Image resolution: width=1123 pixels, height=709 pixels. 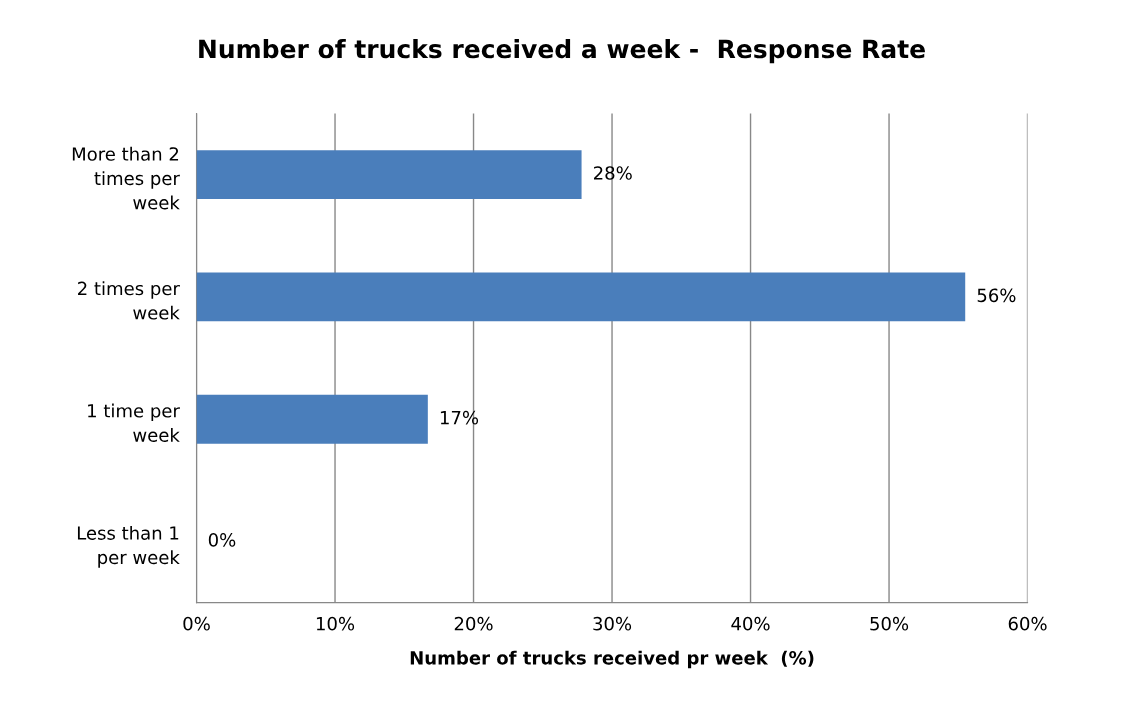 What do you see at coordinates (128, 546) in the screenshot?
I see `y-tick-label: Less than 1 per week` at bounding box center [128, 546].